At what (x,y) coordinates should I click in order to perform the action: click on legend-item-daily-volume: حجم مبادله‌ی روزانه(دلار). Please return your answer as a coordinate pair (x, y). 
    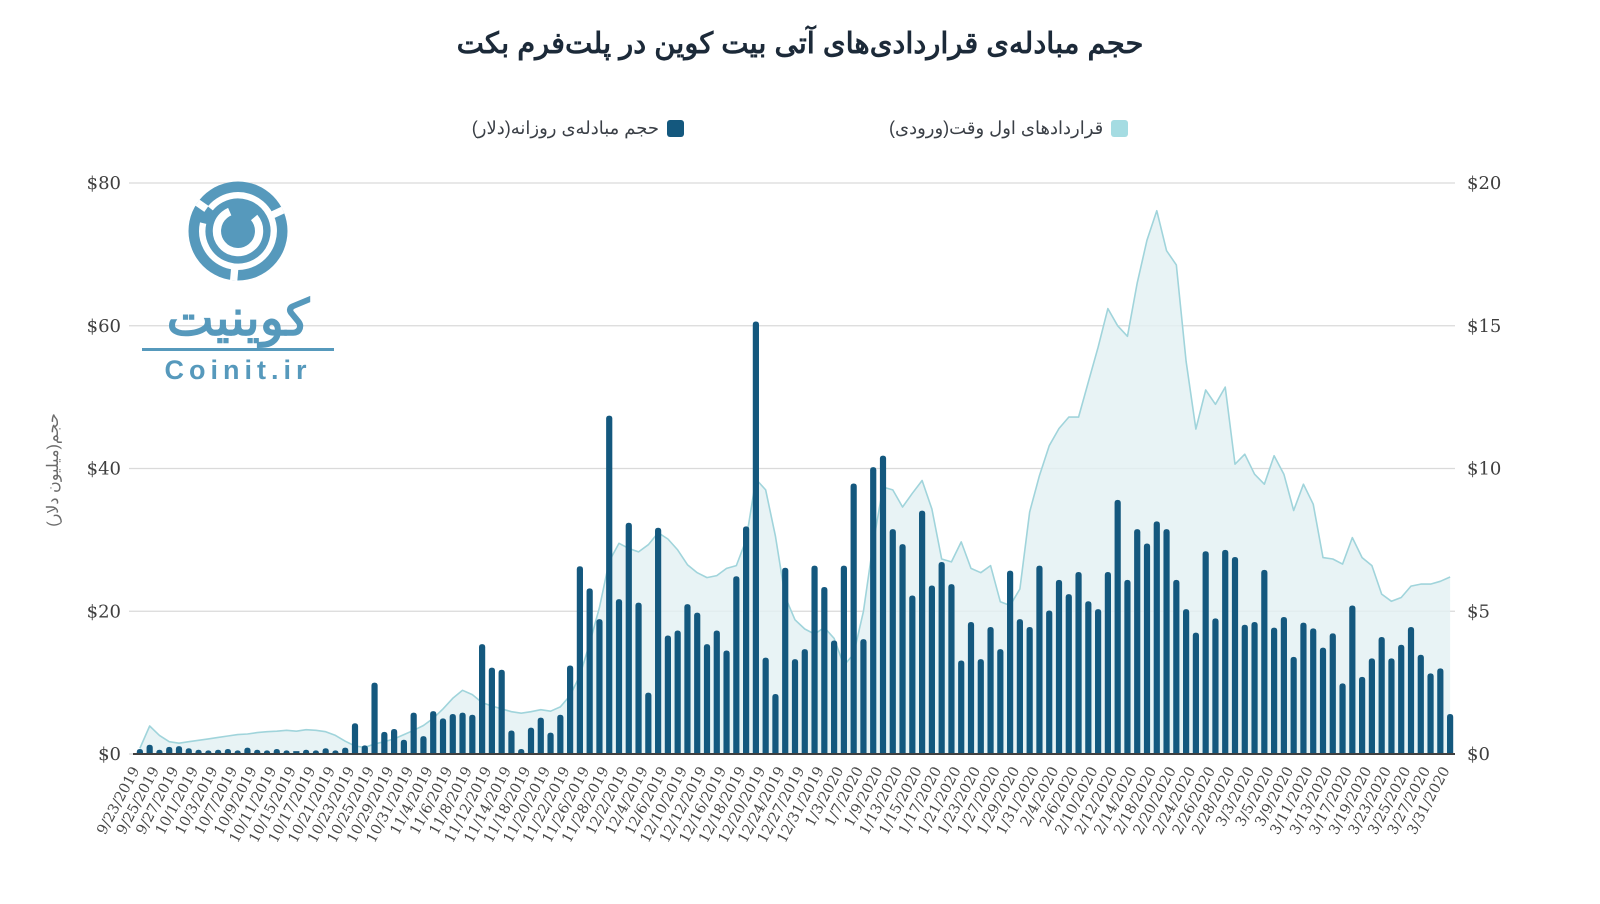
    Looking at the image, I should click on (578, 128).